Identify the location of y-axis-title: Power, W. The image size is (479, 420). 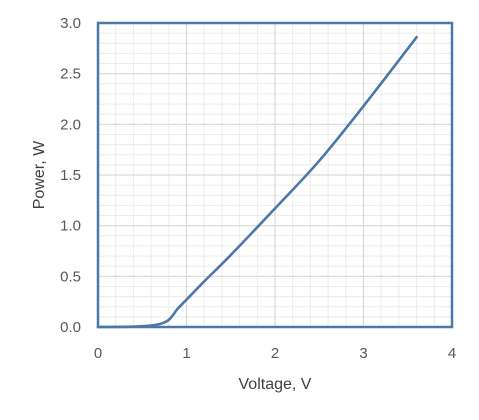
(39, 174).